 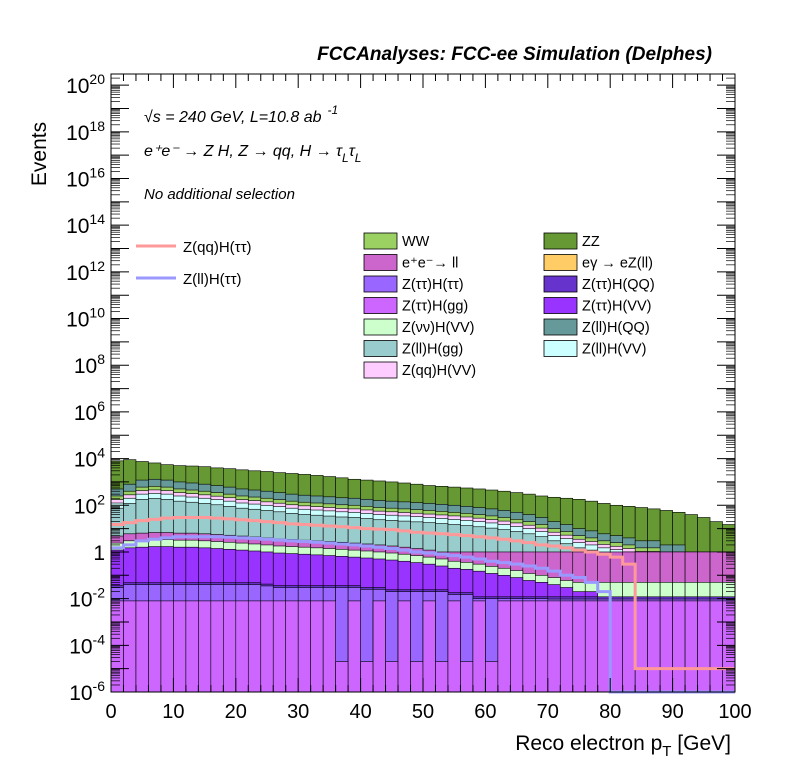 I want to click on y-tick-label: 10⁻², so click(x=87, y=598).